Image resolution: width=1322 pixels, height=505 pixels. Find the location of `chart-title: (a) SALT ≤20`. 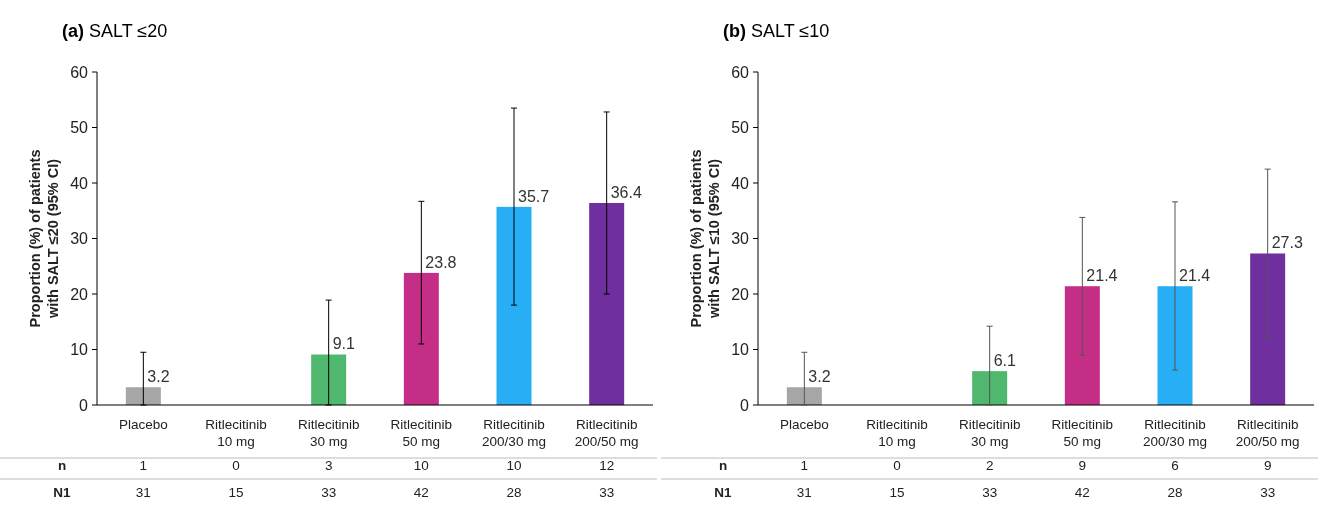

chart-title: (a) SALT ≤20 is located at coordinates (115, 31).